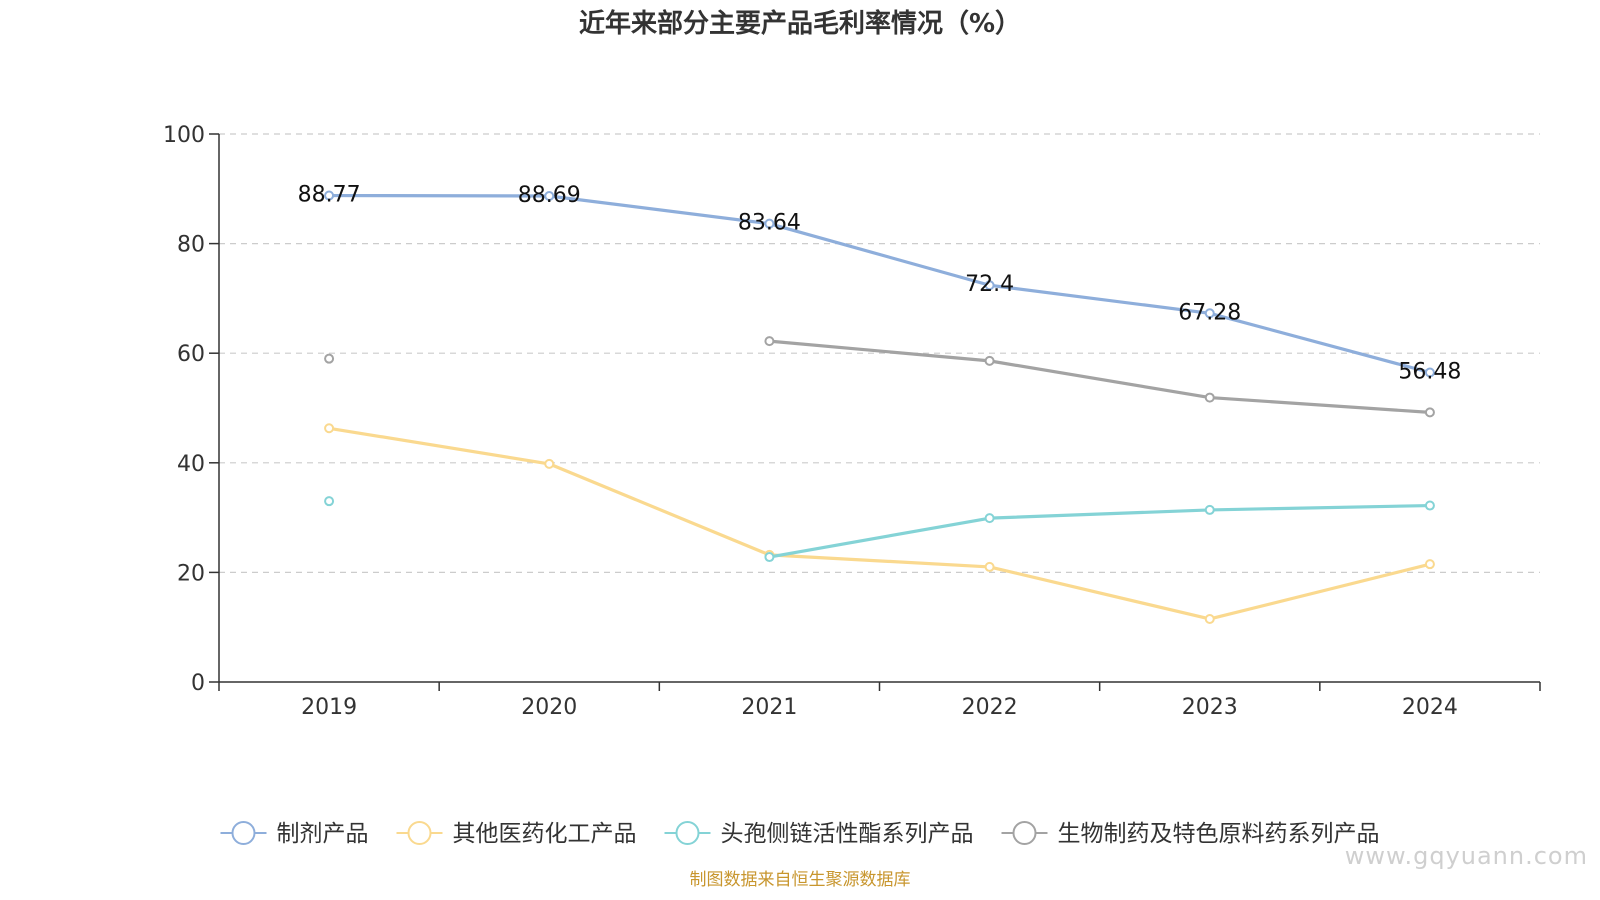 The width and height of the screenshot is (1600, 900). I want to click on data-label: 88.77, so click(329, 195).